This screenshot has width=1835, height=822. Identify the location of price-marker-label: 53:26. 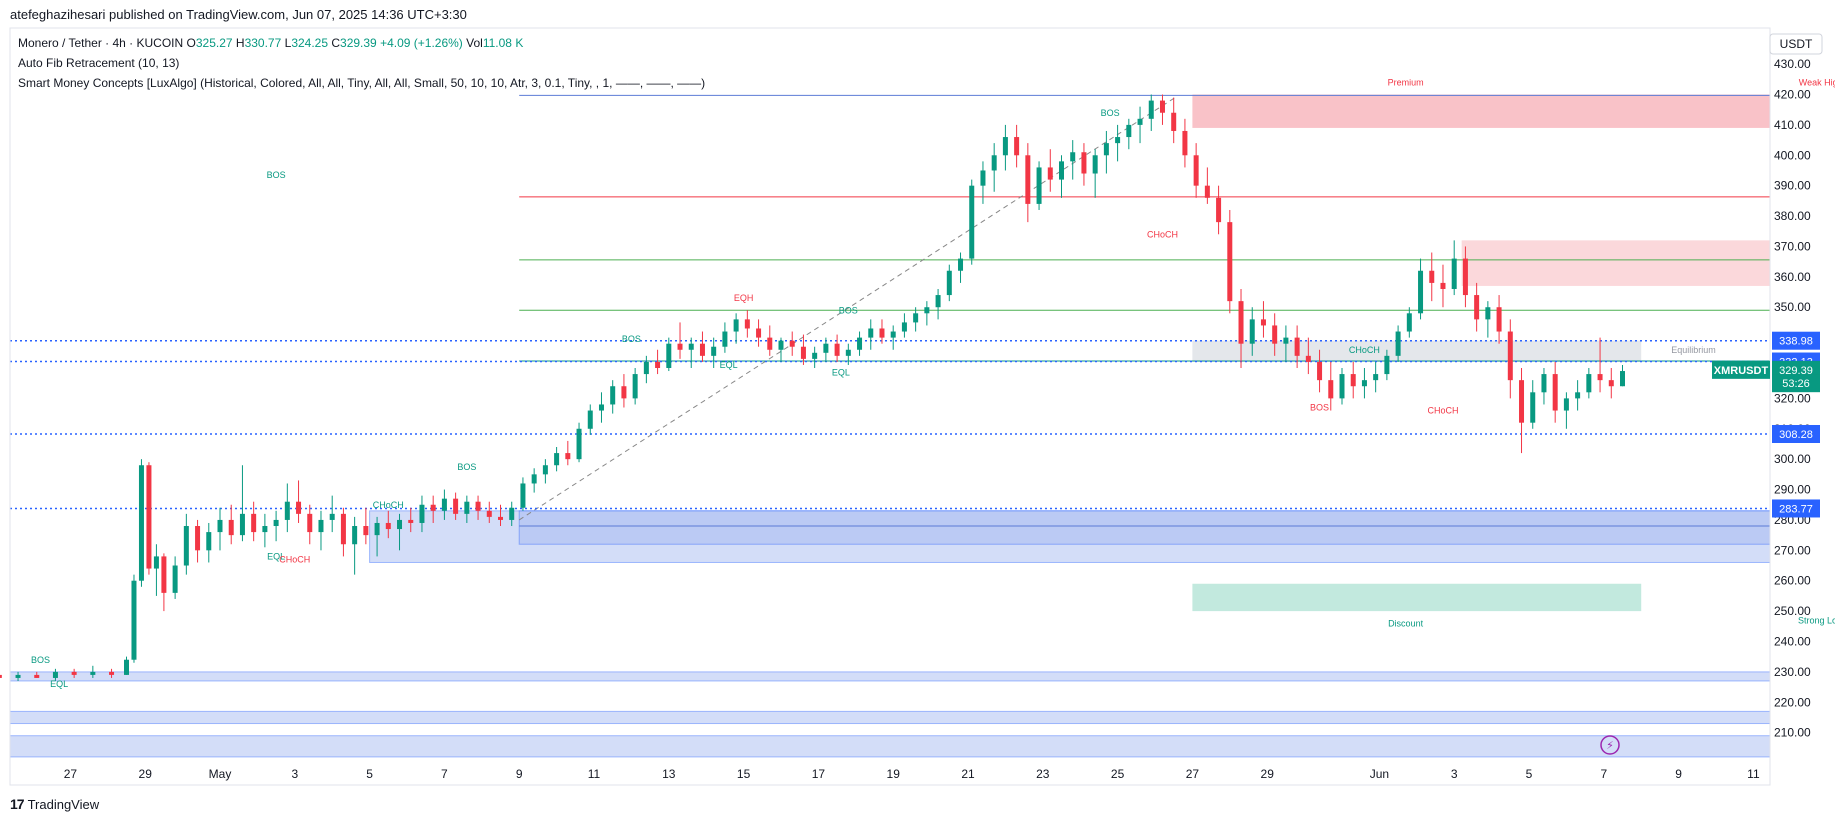
(1796, 384).